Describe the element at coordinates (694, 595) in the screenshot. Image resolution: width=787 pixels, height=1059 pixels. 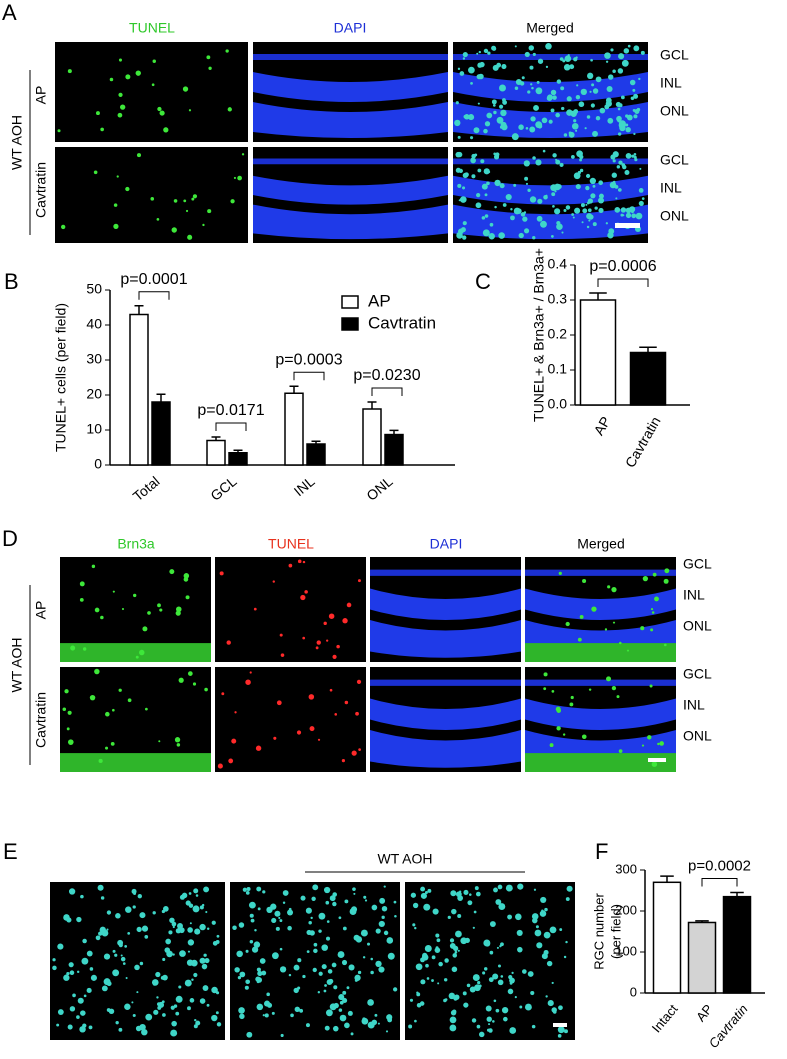
I see `layer-label: INL` at that location.